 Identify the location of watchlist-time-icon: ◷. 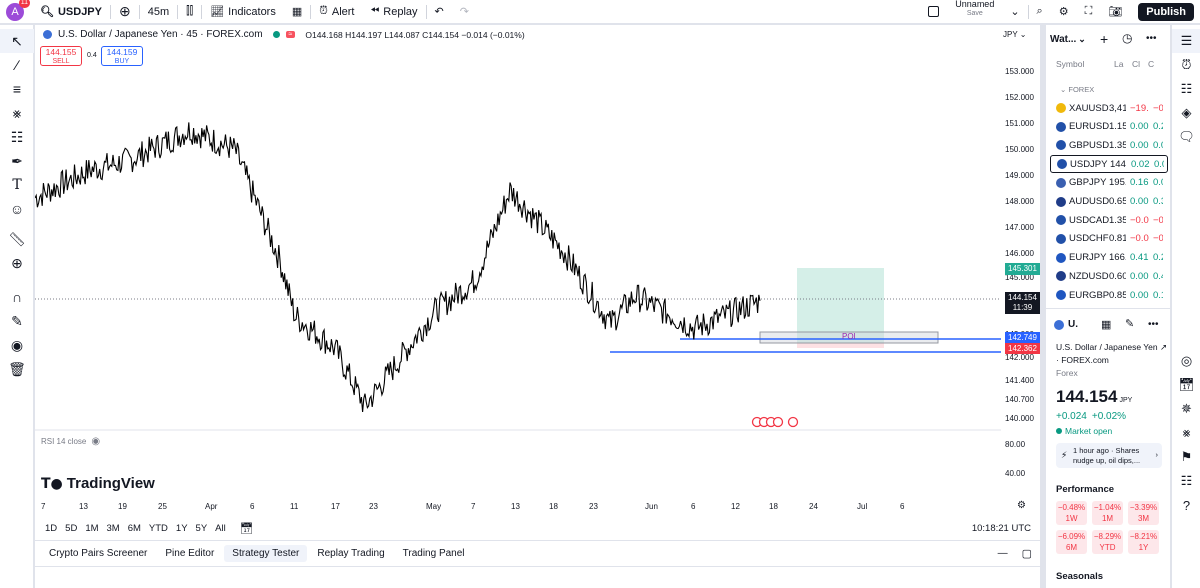
(1127, 38).